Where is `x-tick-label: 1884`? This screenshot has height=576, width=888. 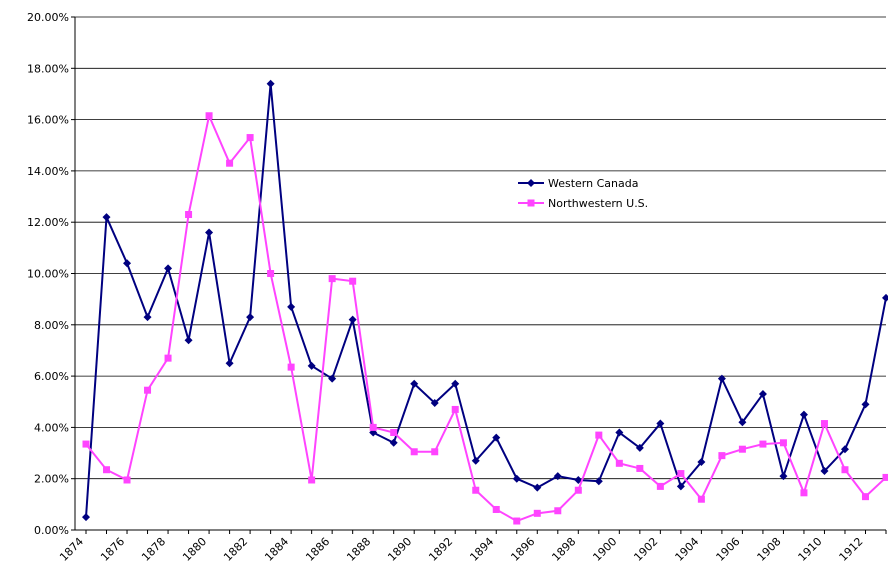
x-tick-label: 1884 is located at coordinates (276, 549).